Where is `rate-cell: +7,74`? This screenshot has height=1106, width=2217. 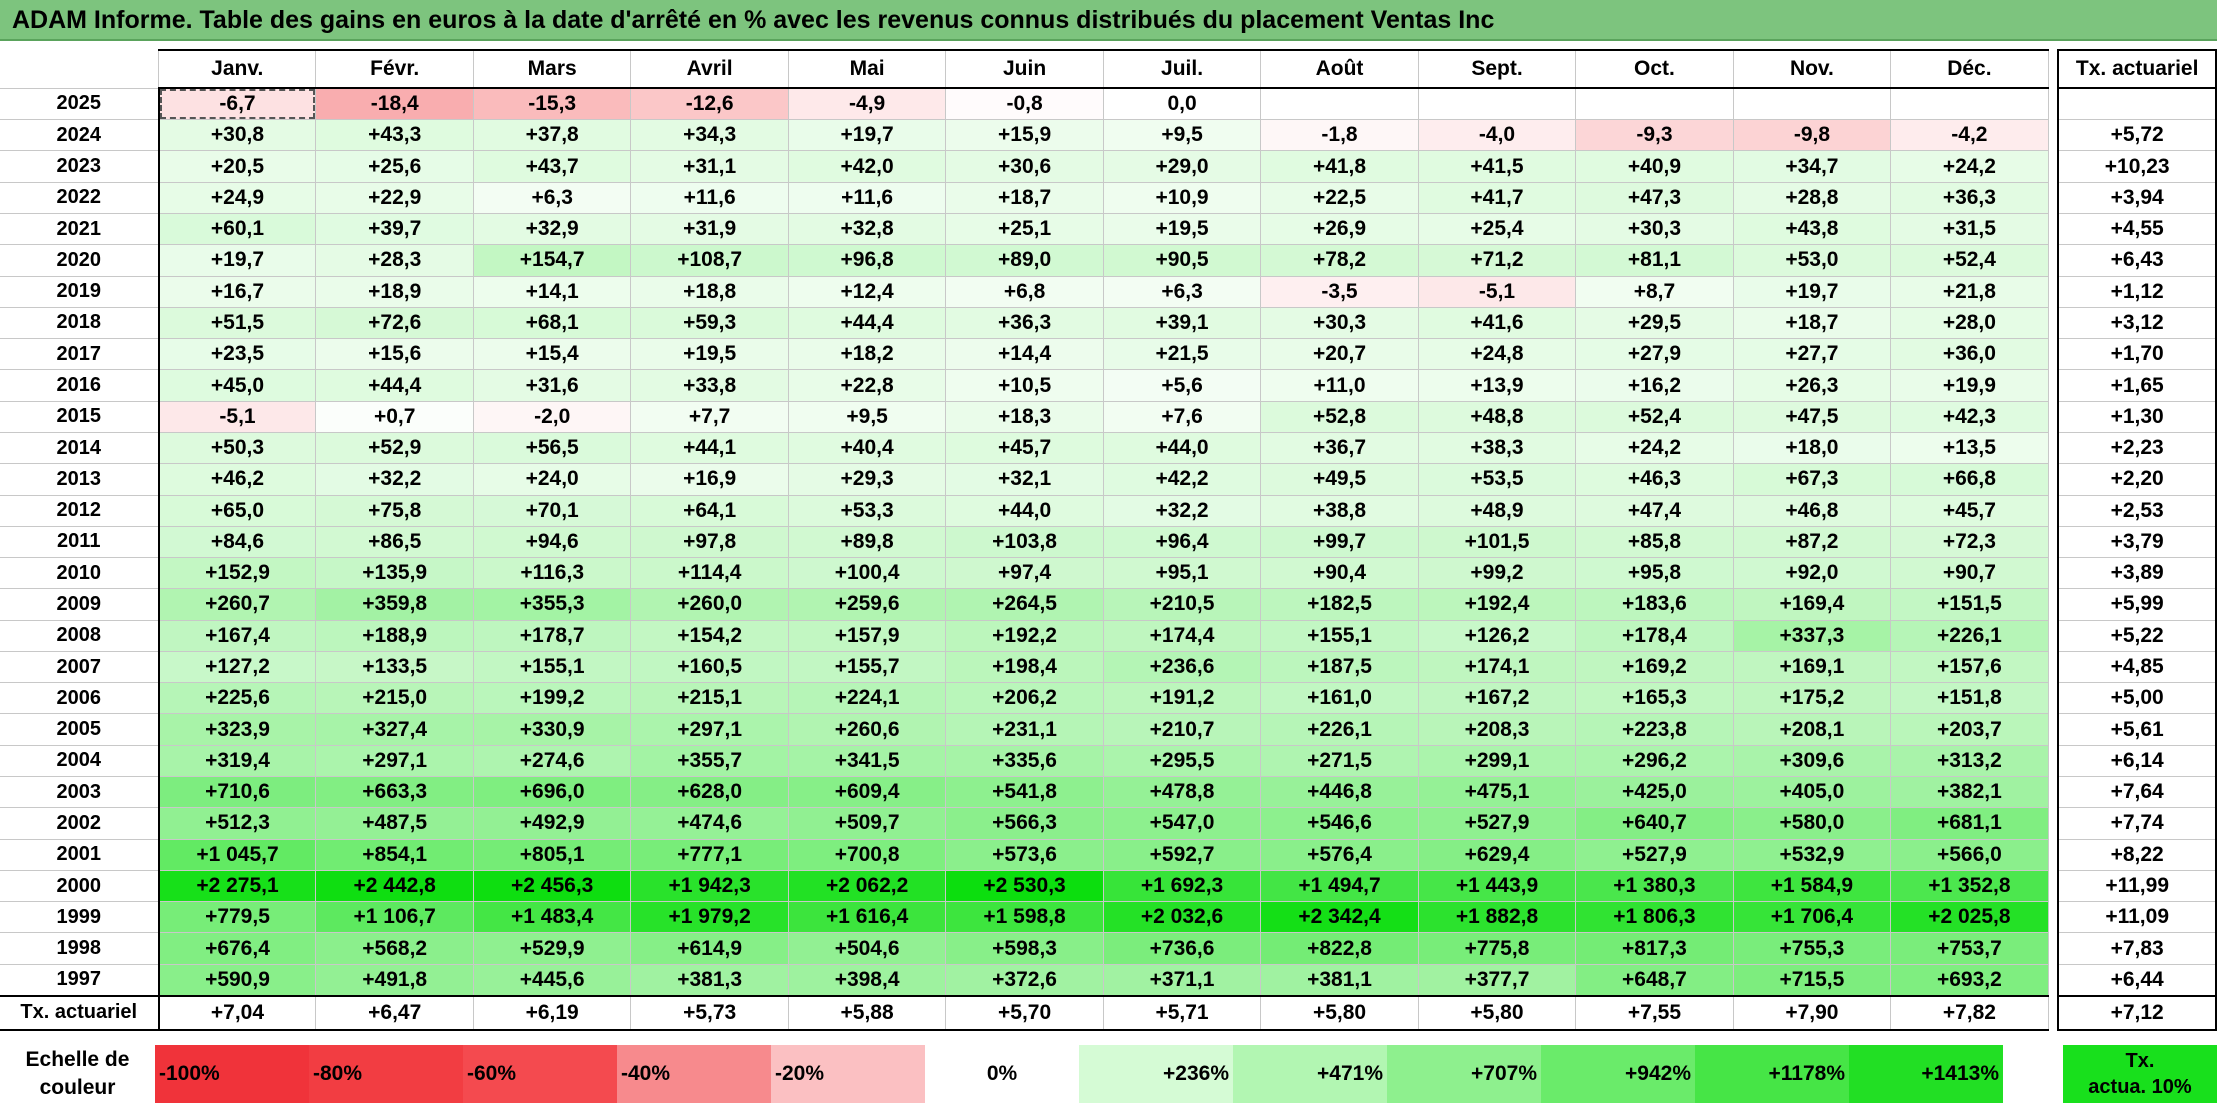
rate-cell: +7,74 is located at coordinates (2137, 823).